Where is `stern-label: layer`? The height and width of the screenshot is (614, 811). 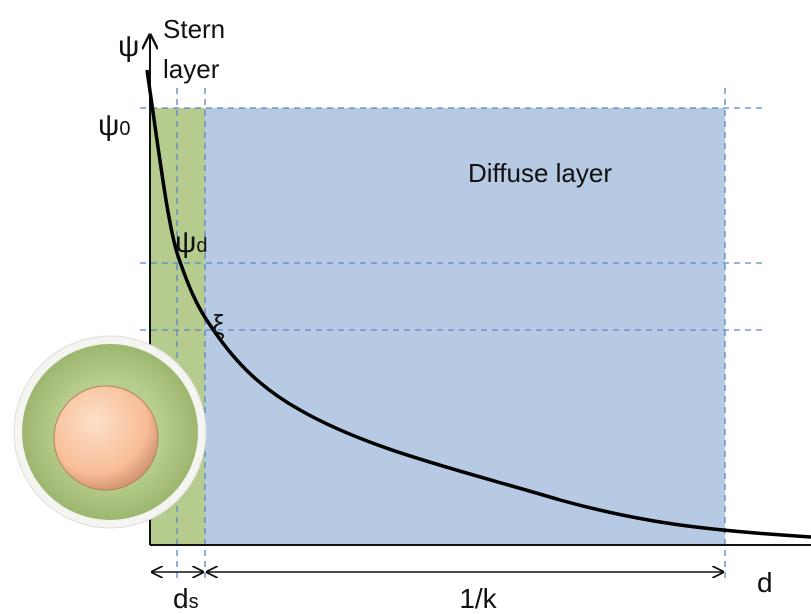
stern-label: layer is located at coordinates (191, 69).